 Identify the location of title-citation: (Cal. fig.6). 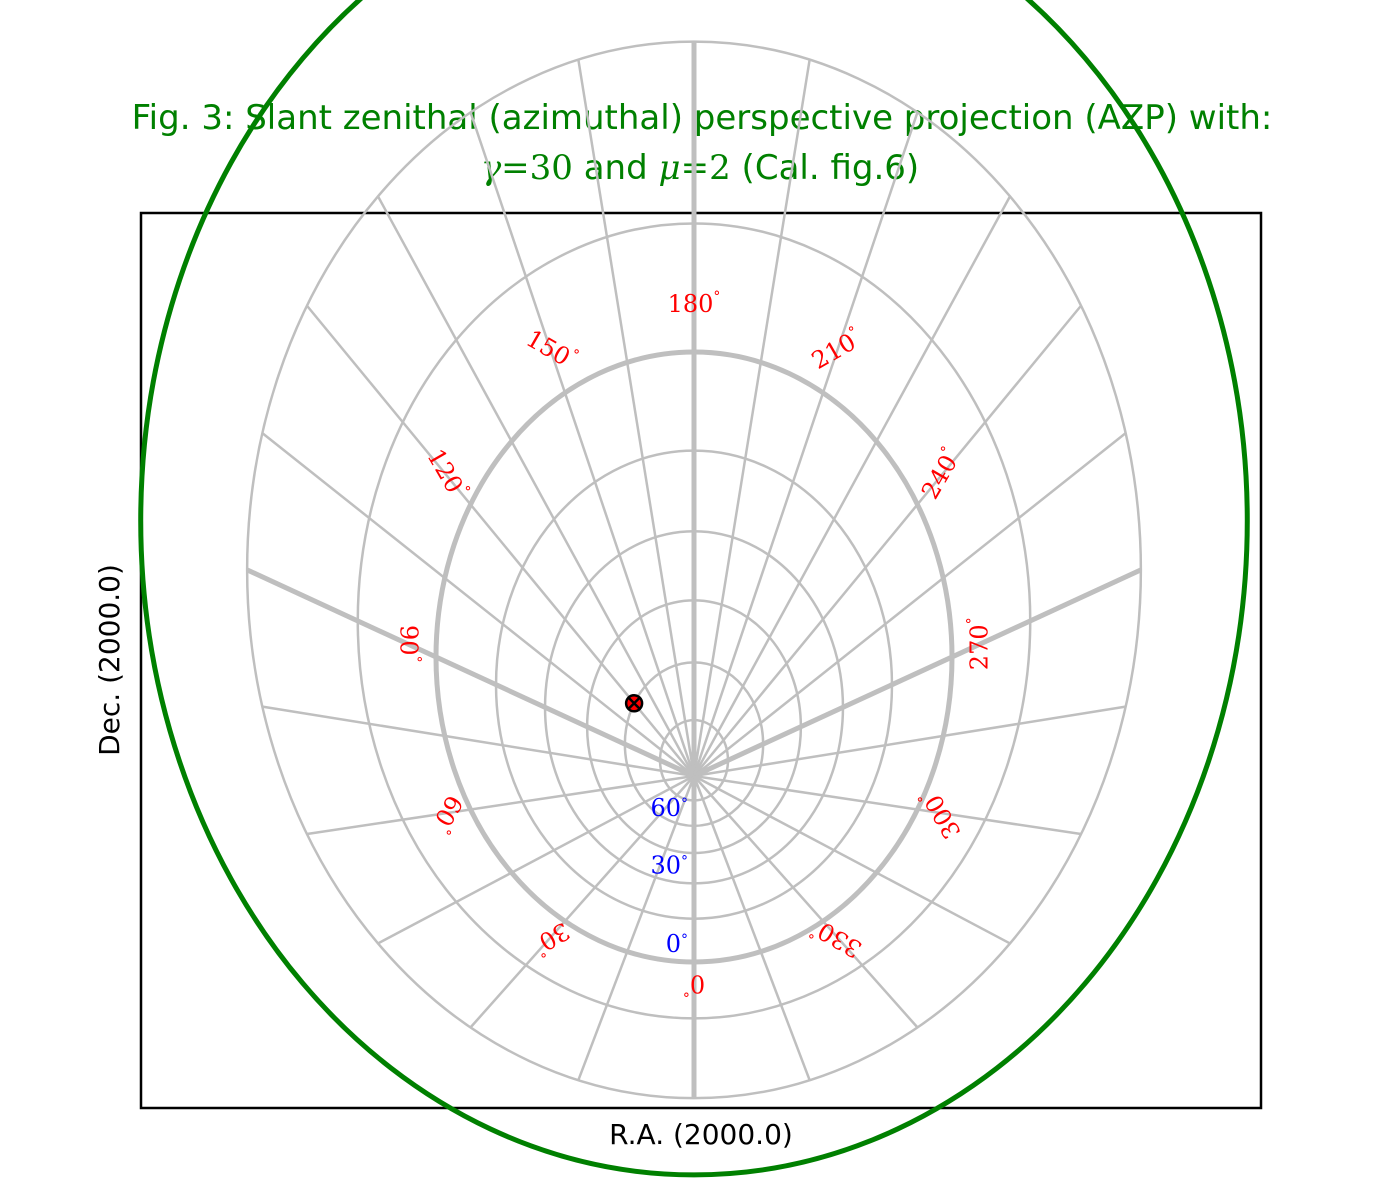
(825, 168).